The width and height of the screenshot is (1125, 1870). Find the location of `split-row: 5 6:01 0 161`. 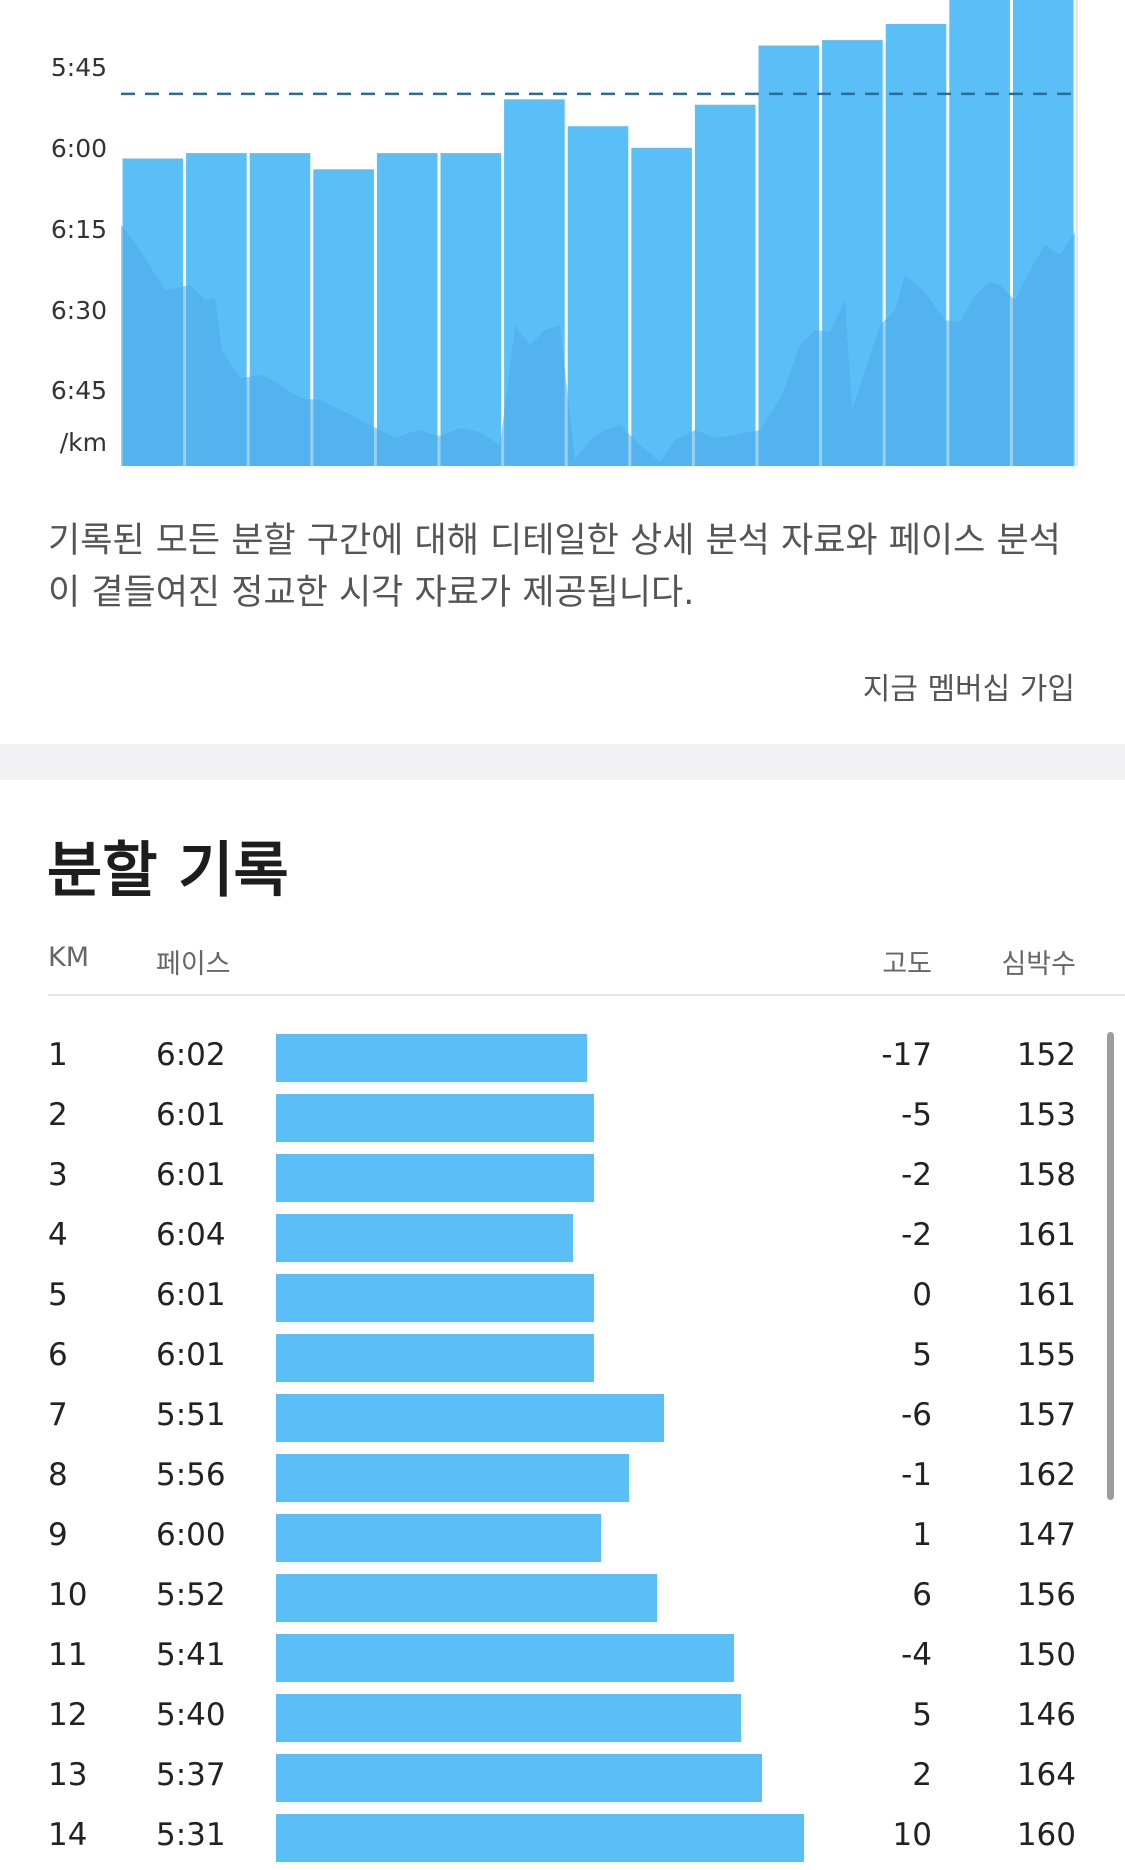

split-row: 5 6:01 0 161 is located at coordinates (562, 1300).